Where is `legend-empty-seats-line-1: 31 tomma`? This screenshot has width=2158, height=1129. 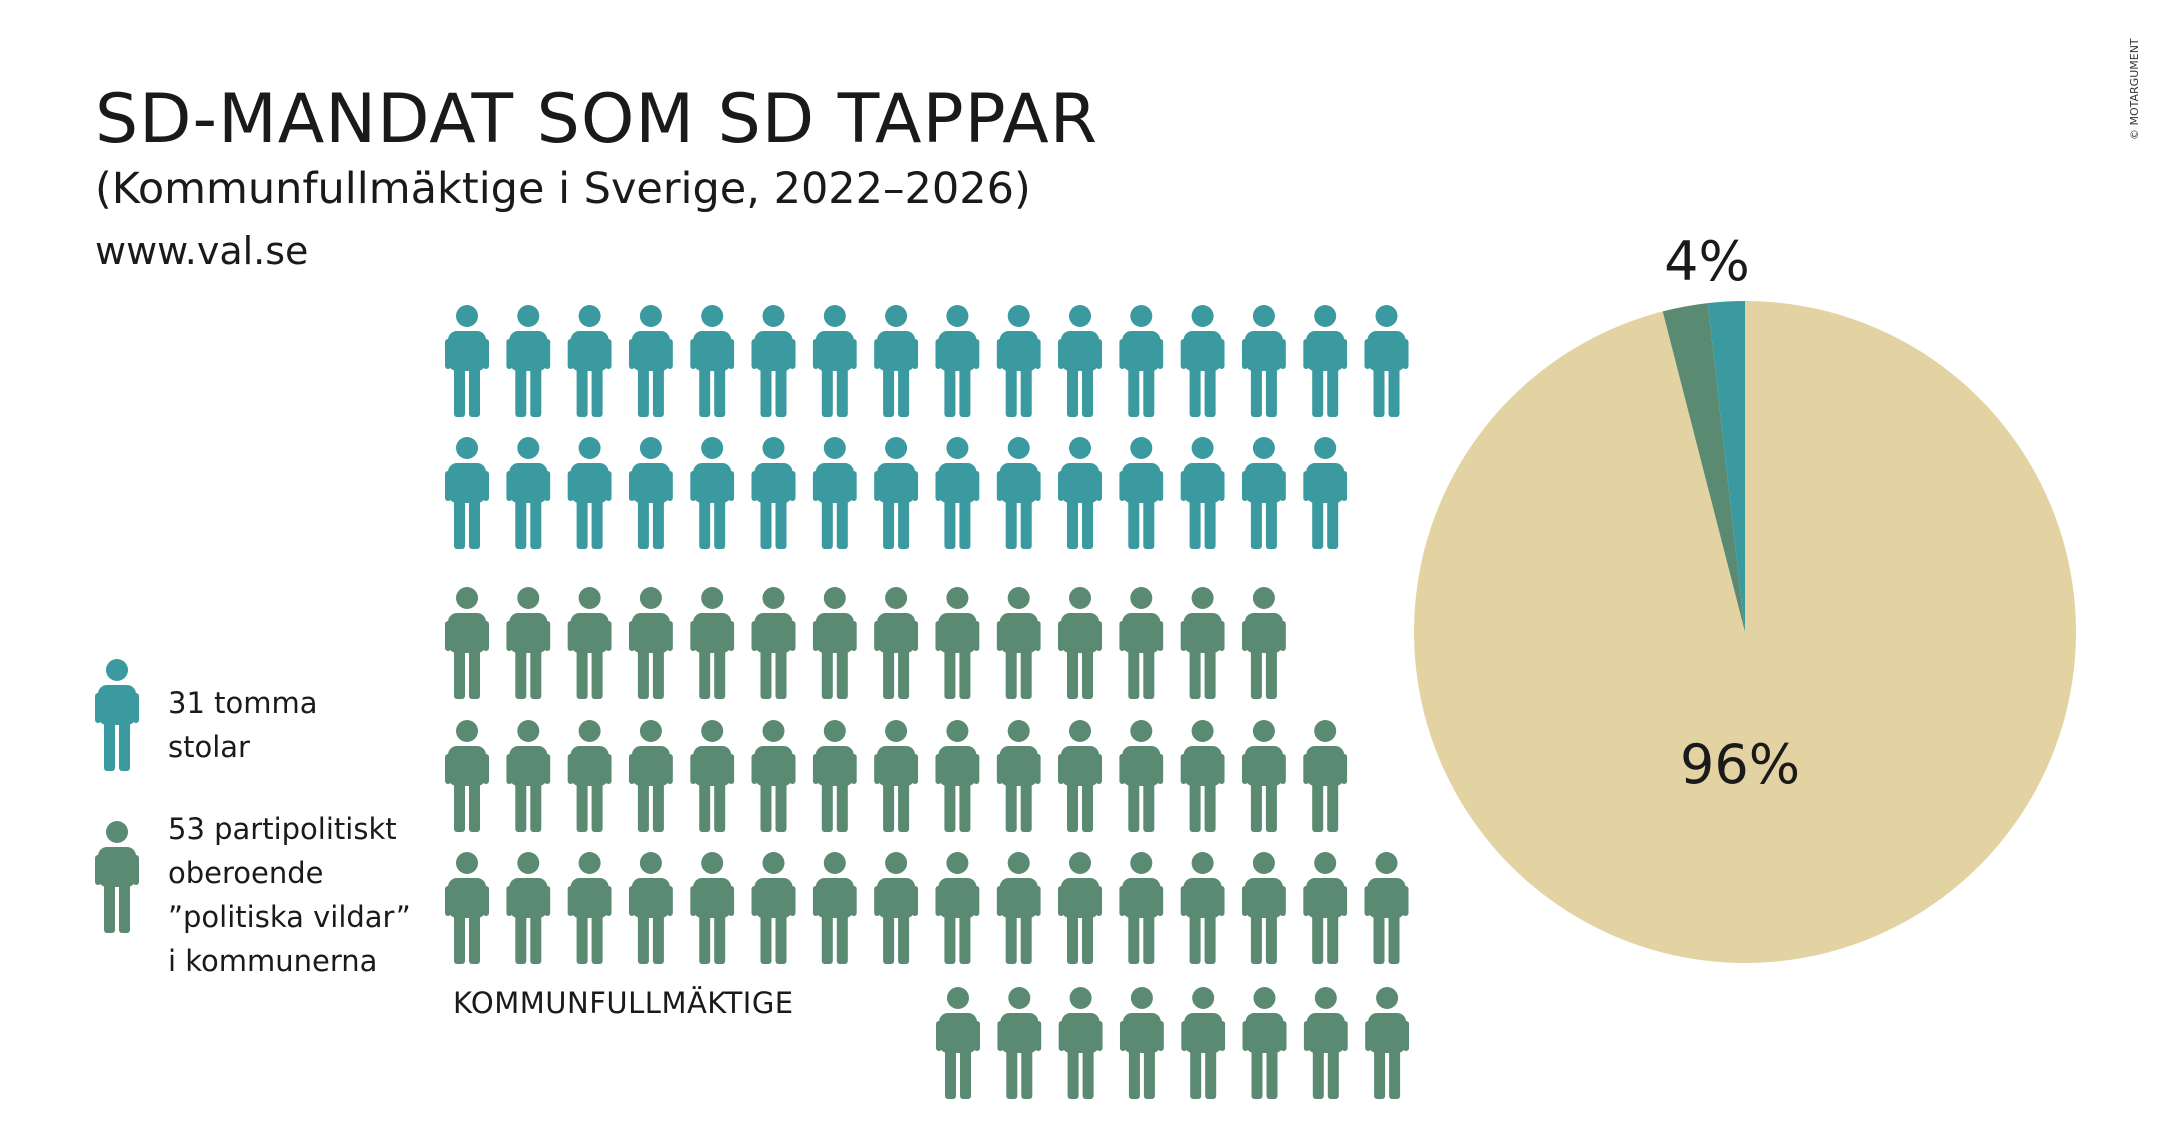 legend-empty-seats-line-1: 31 tomma is located at coordinates (243, 703).